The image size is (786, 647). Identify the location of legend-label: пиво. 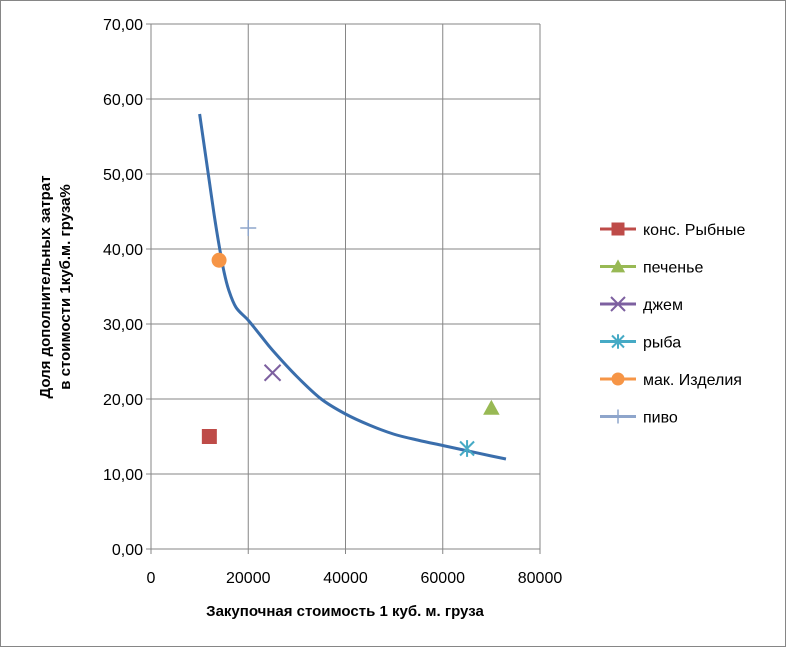
(660, 418).